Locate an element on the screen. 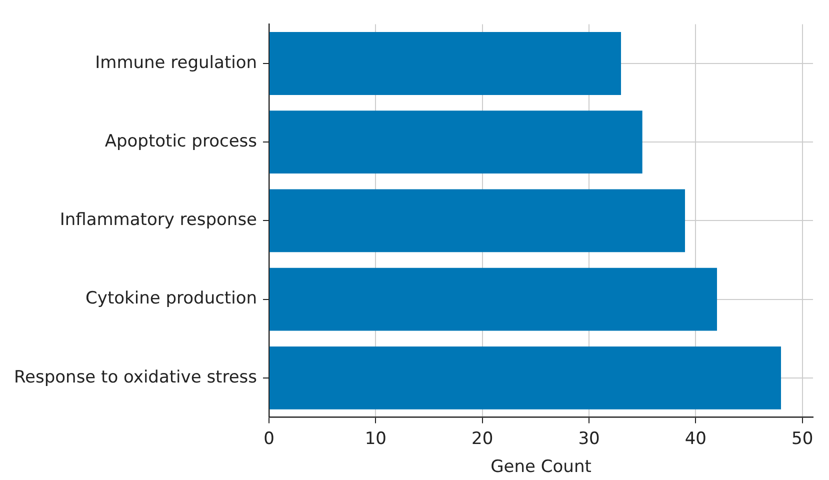 The height and width of the screenshot is (480, 829). x-tick-label: 0 is located at coordinates (269, 438).